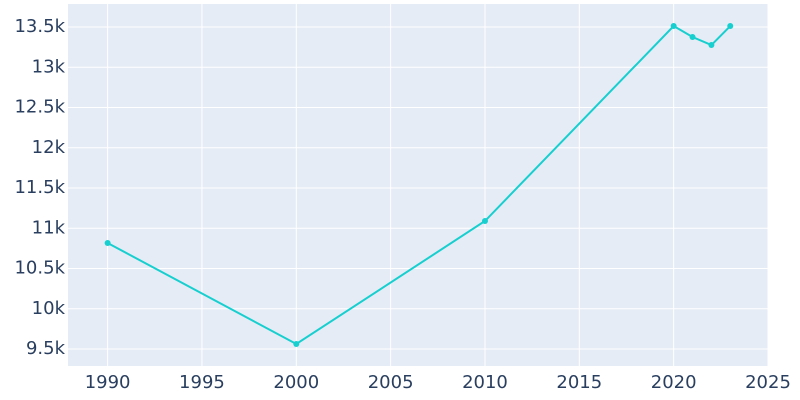  Describe the element at coordinates (49, 308) in the screenshot. I see `y-tick-label: 10k` at that location.